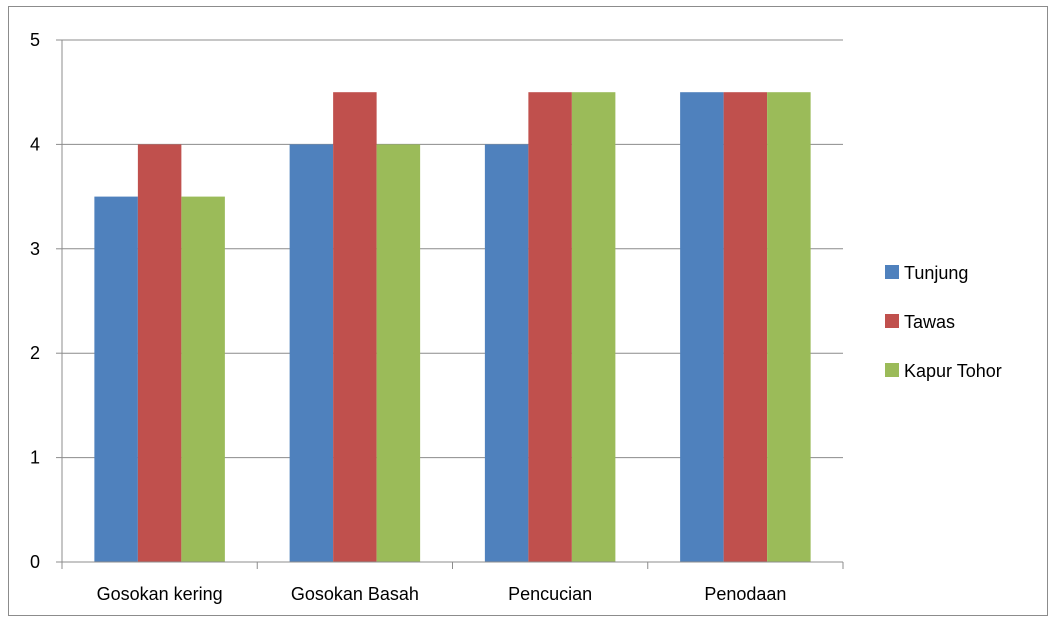 This screenshot has width=1059, height=622. I want to click on y-tick-label: 4, so click(35, 144).